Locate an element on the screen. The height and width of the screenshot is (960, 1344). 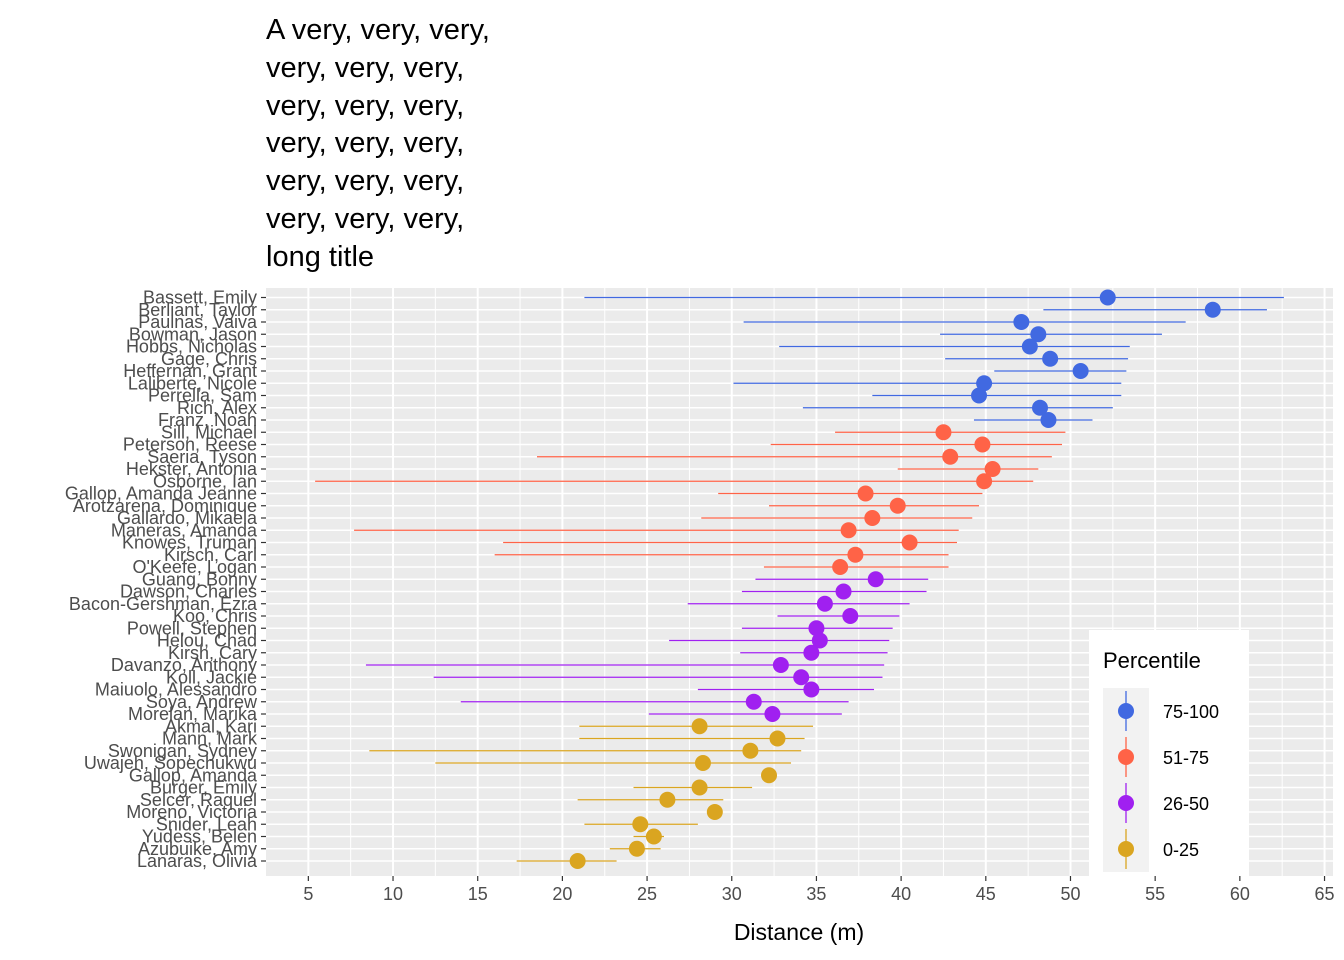
y-tick-label: Lanaras, Olivia is located at coordinates (197, 861).